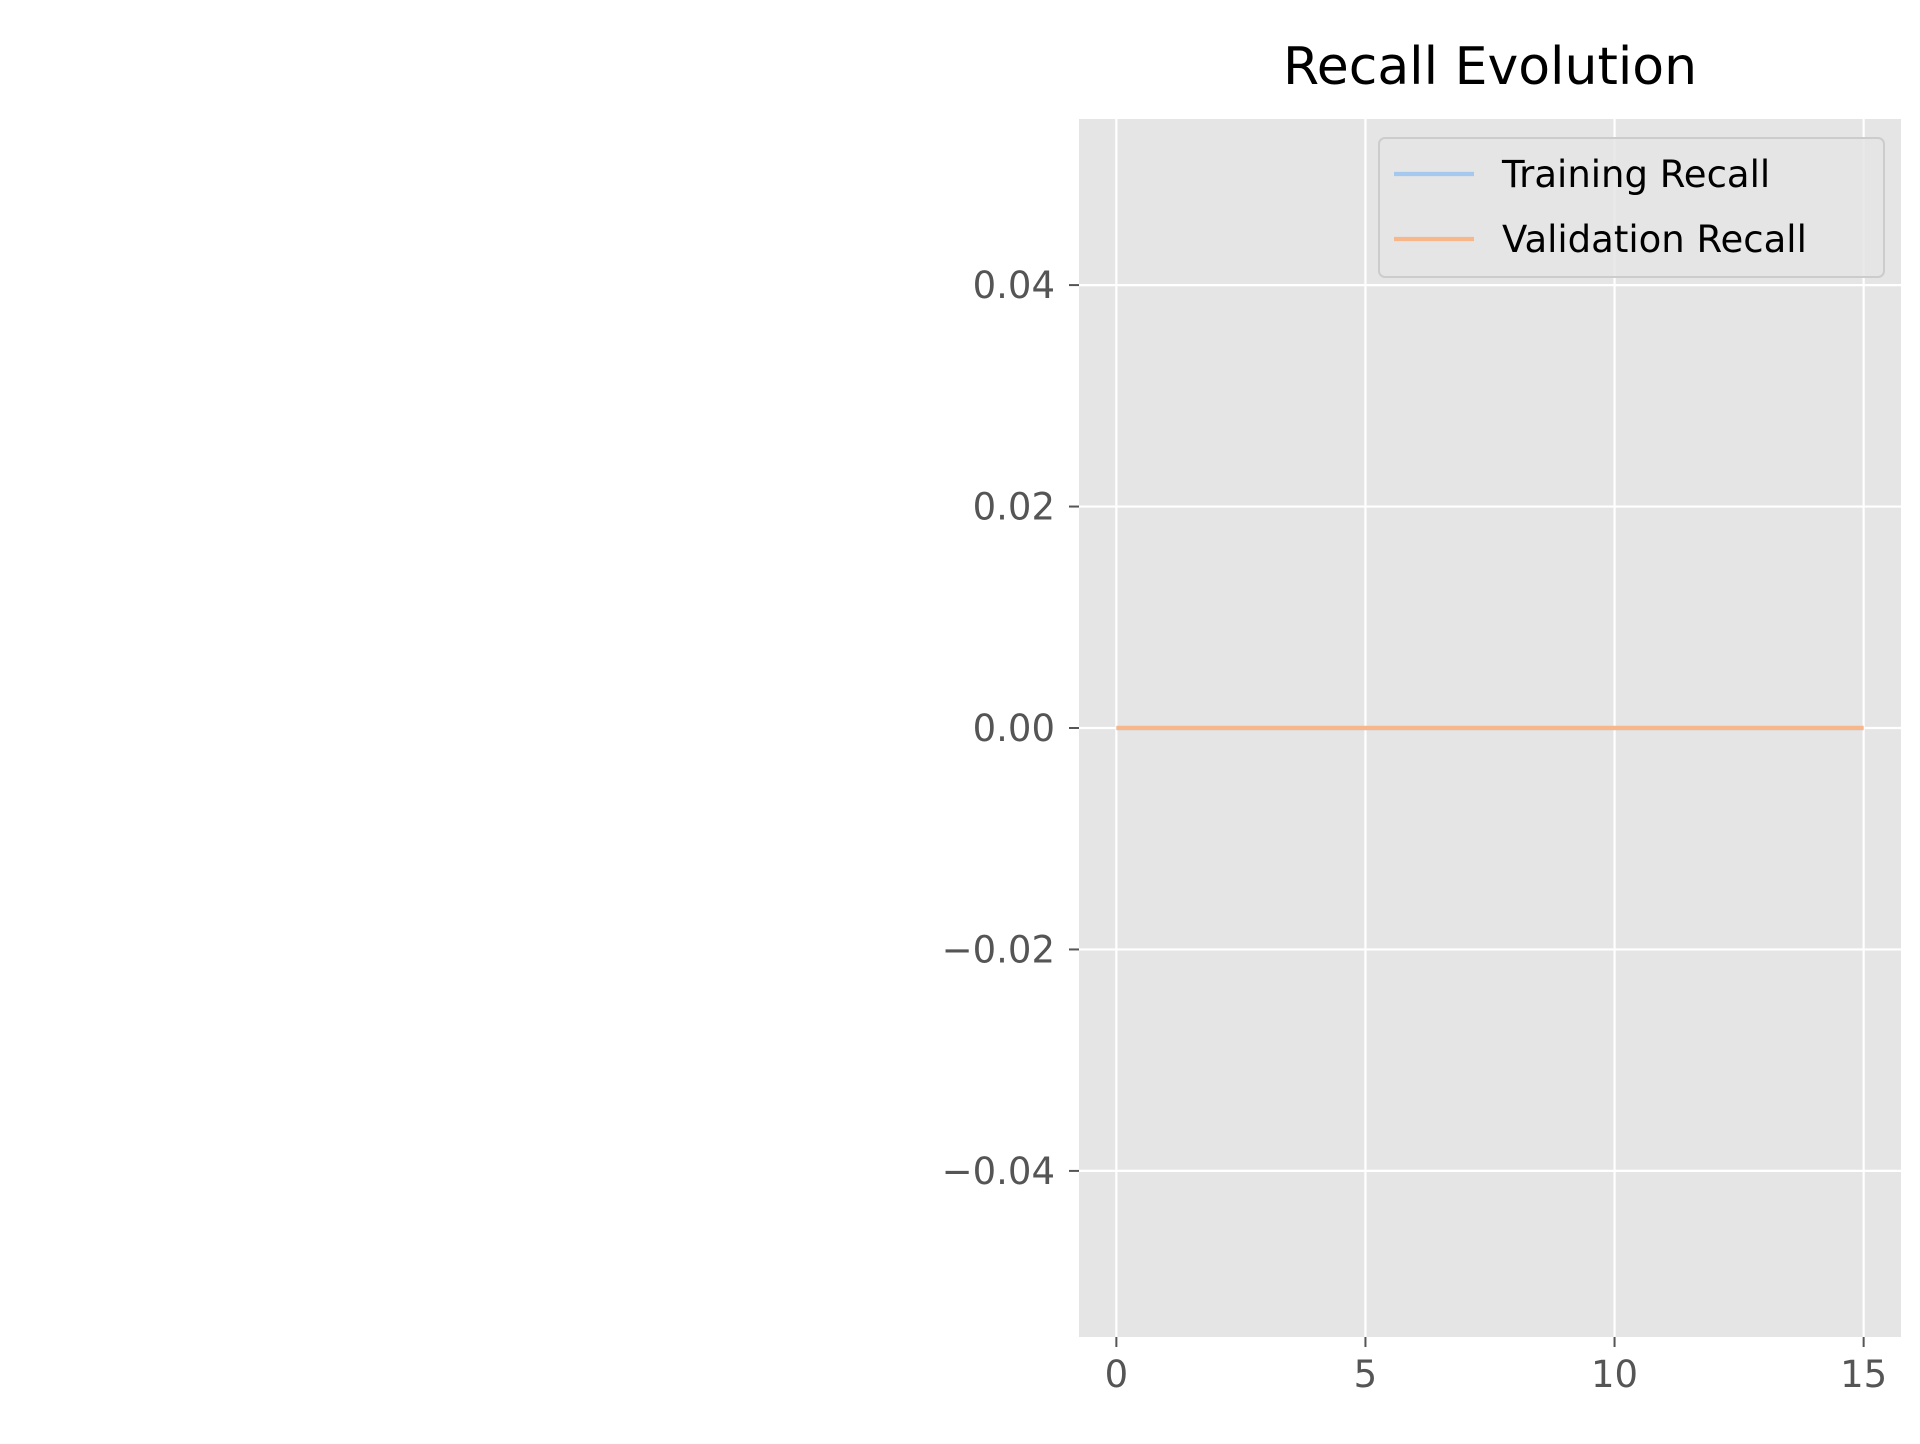  I want to click on y-tick-label: 0.04, so click(1014, 285).